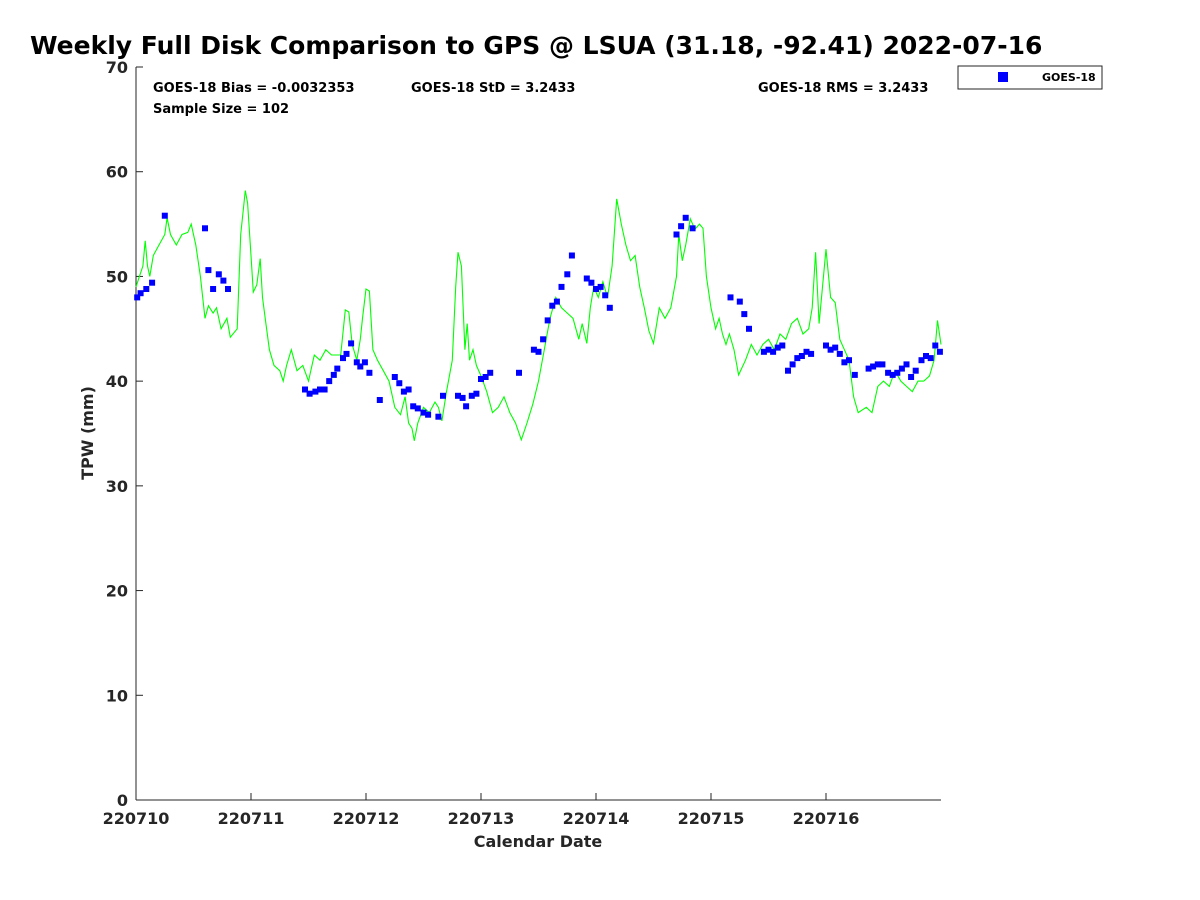  Describe the element at coordinates (826, 818) in the screenshot. I see `x-tick-label: 220716` at that location.